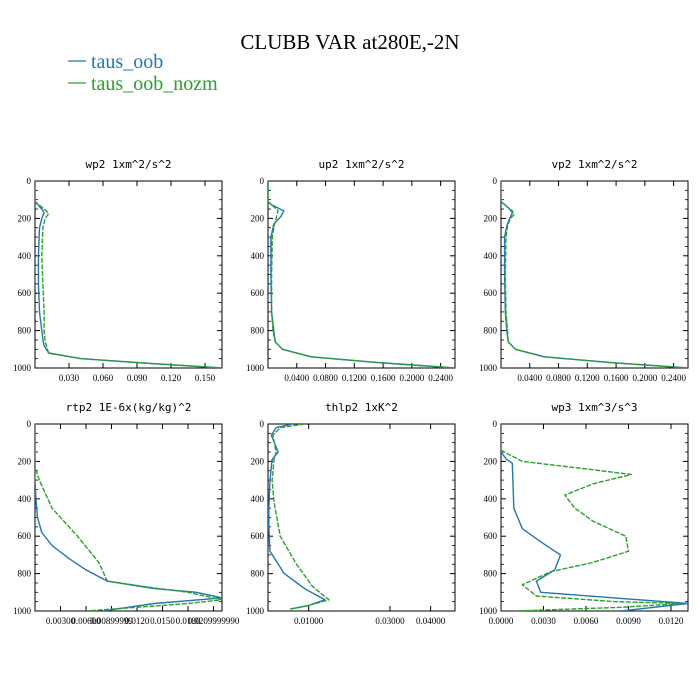 The height and width of the screenshot is (700, 700). Describe the element at coordinates (69, 378) in the screenshot. I see `x-tick-label: 0.030` at that location.